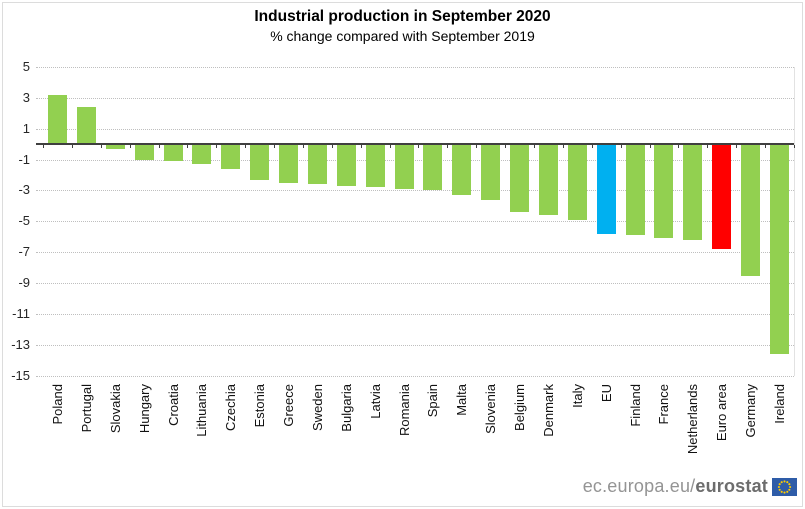  What do you see at coordinates (21, 314) in the screenshot?
I see `y-axis-tick-label: -11` at bounding box center [21, 314].